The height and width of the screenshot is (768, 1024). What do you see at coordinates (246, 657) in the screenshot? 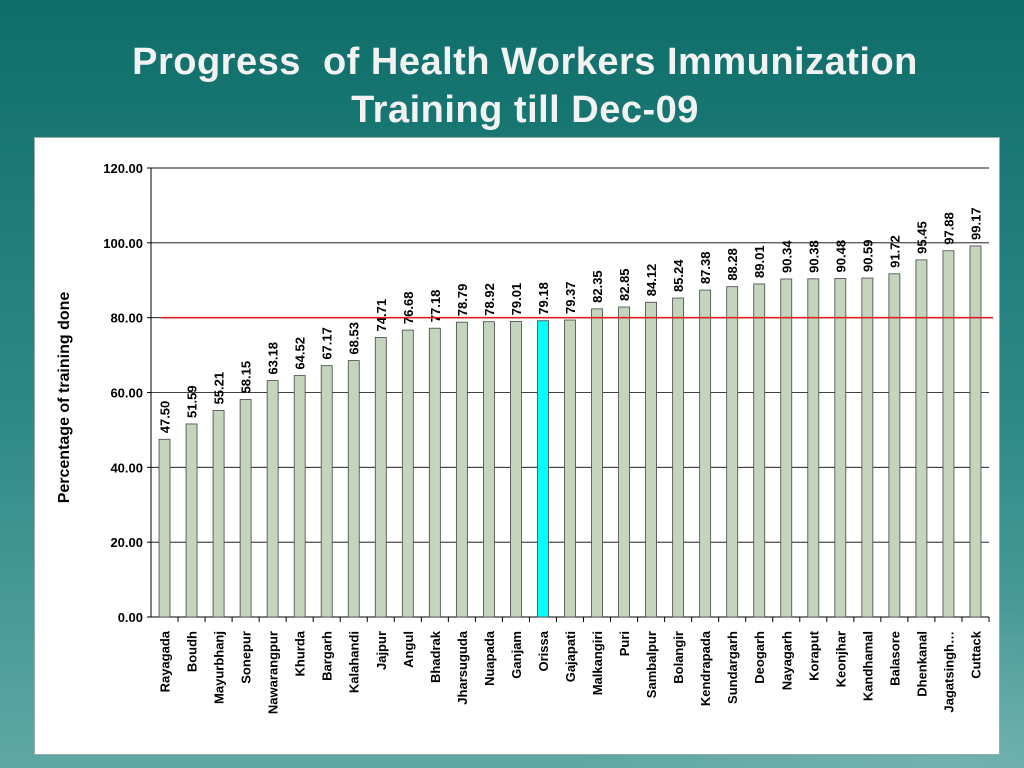
I see `category-label: Sonepur` at bounding box center [246, 657].